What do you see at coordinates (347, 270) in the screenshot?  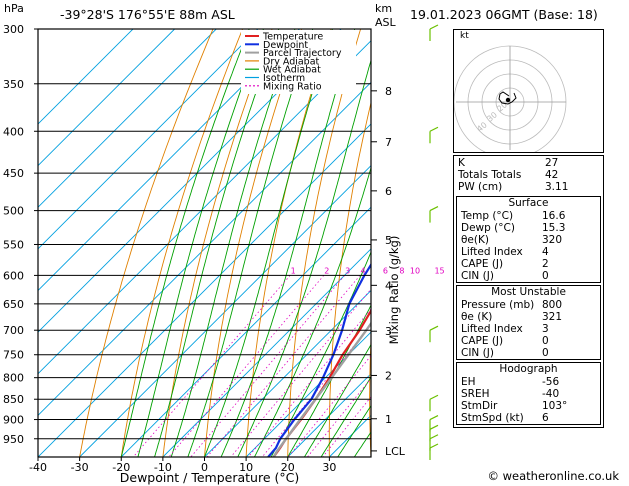 I see `mixing-ratio-label: 3` at bounding box center [347, 270].